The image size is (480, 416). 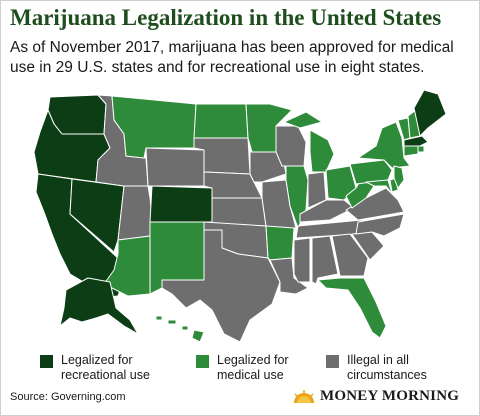 What do you see at coordinates (46, 361) in the screenshot?
I see `legend-swatch-recreational` at bounding box center [46, 361].